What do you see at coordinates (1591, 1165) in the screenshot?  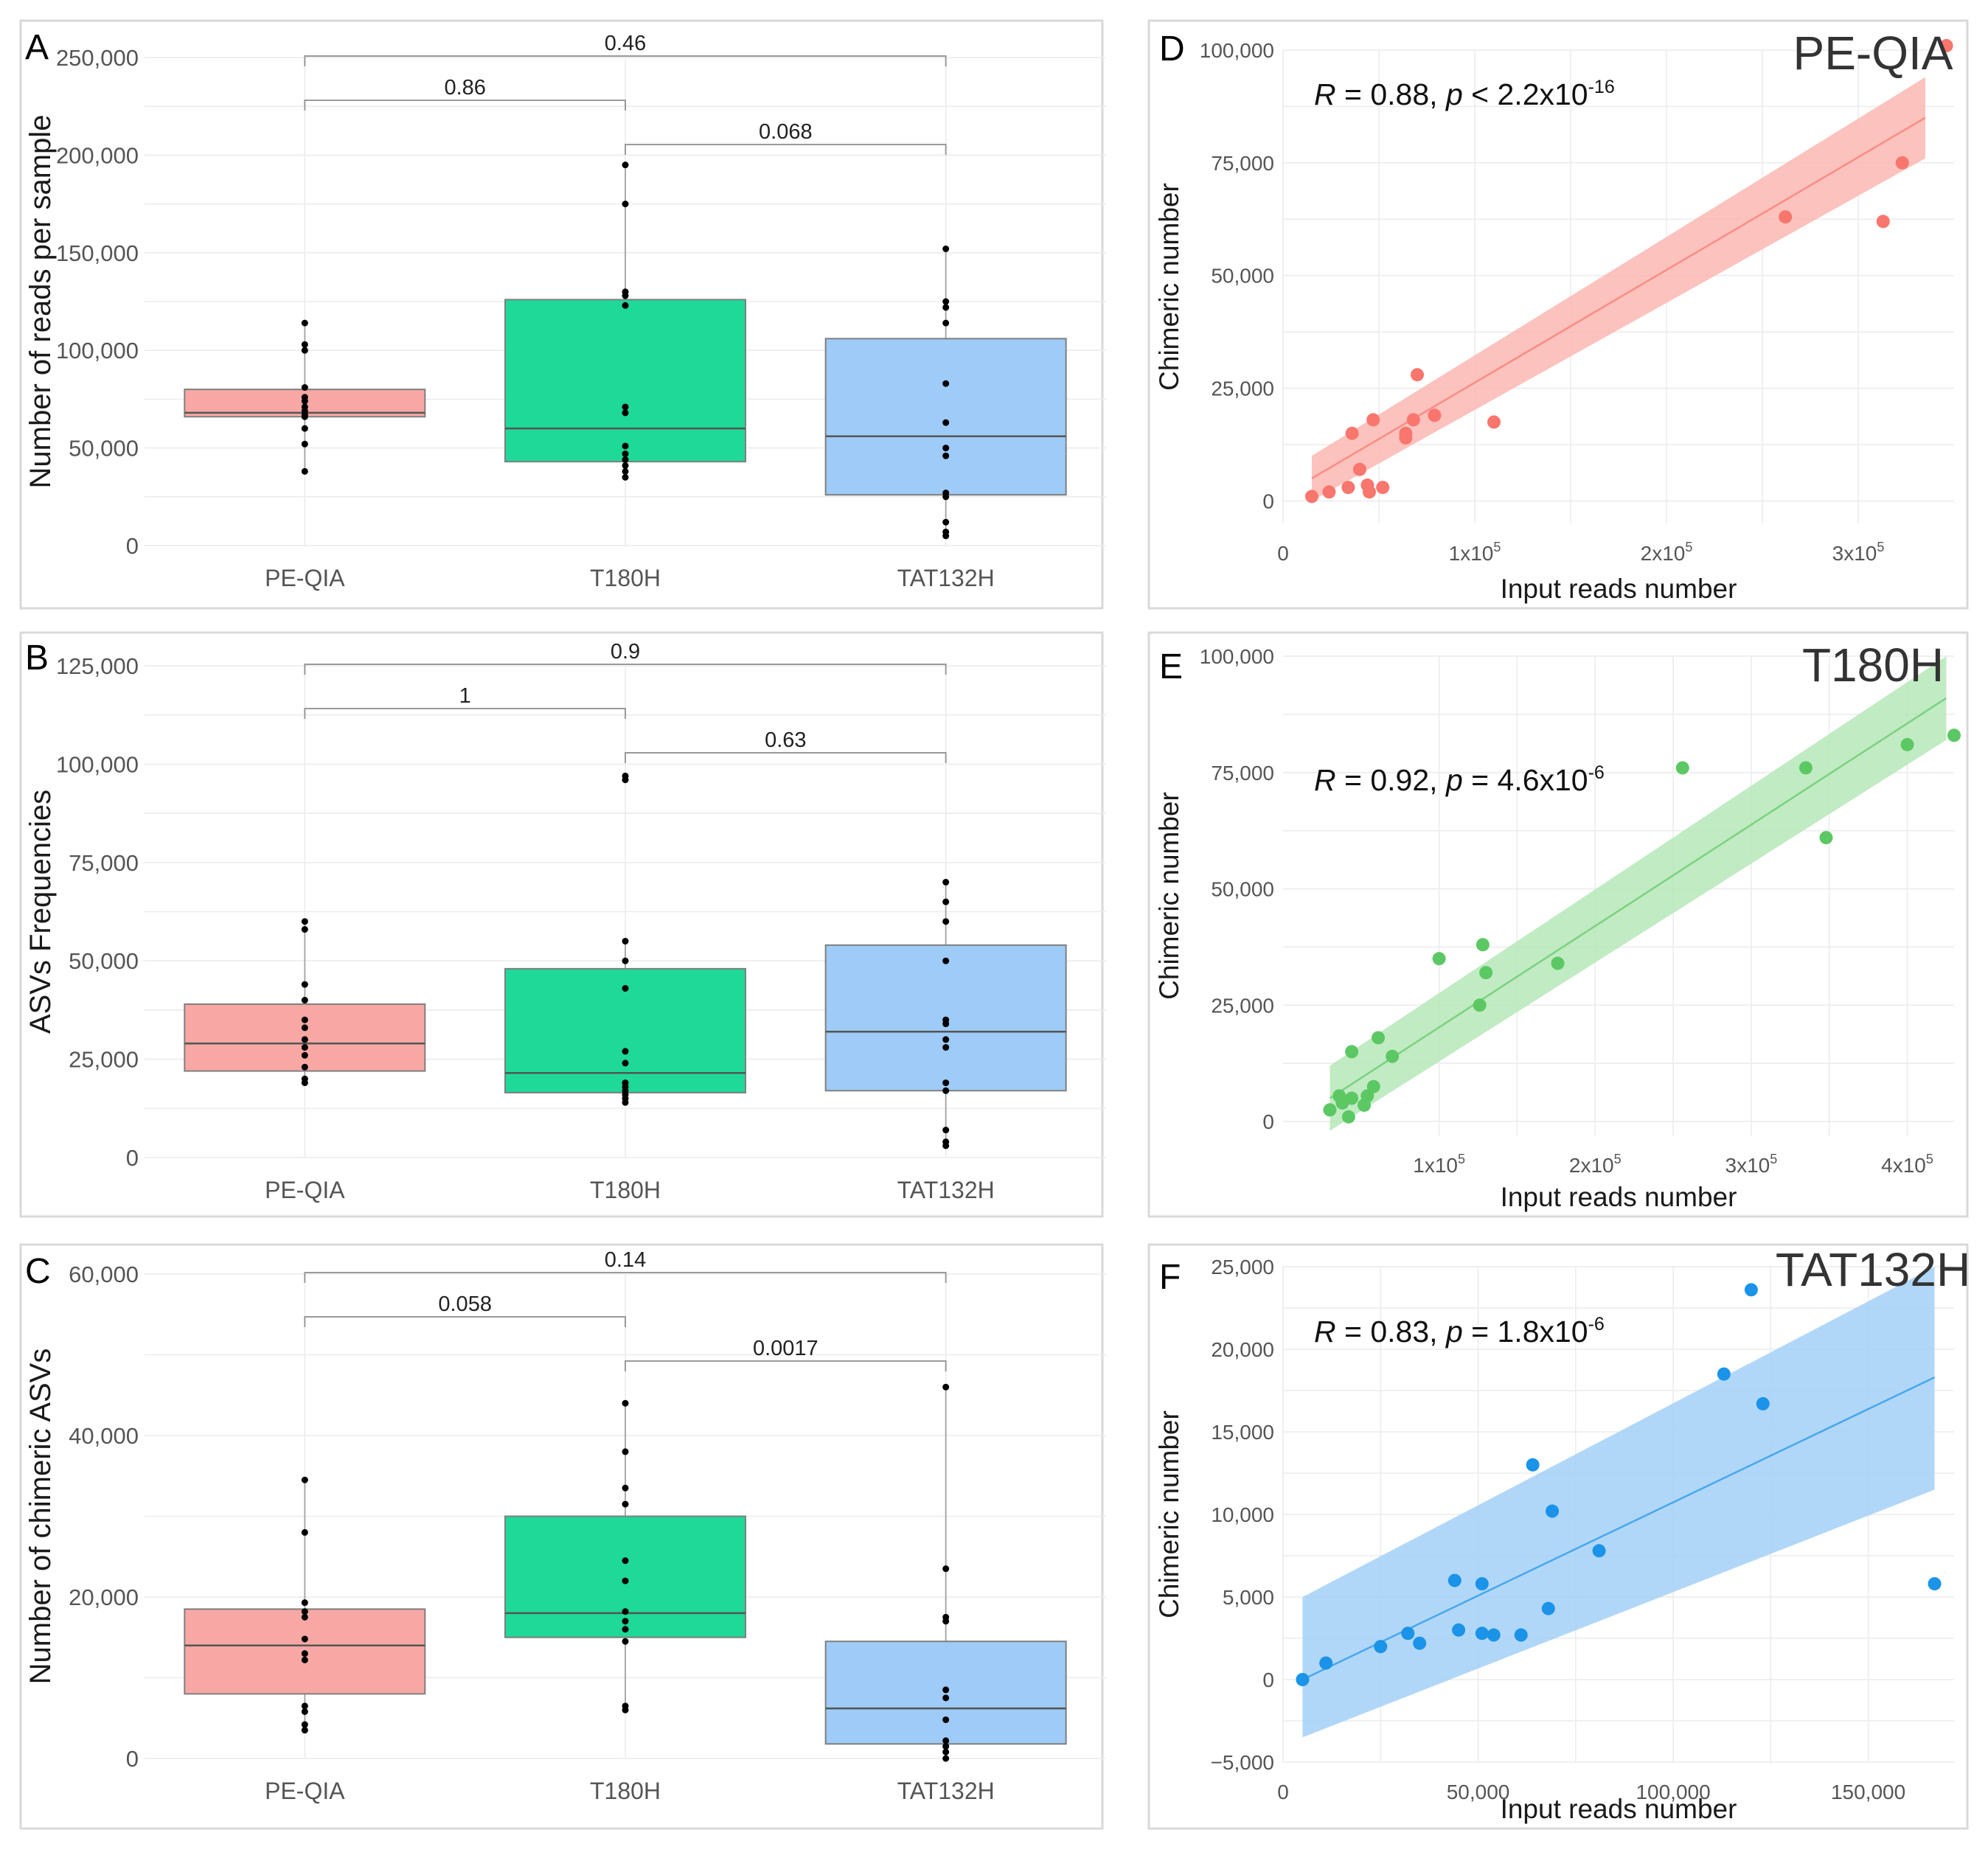 I see `x-tick-mantissa: 2x10` at bounding box center [1591, 1165].